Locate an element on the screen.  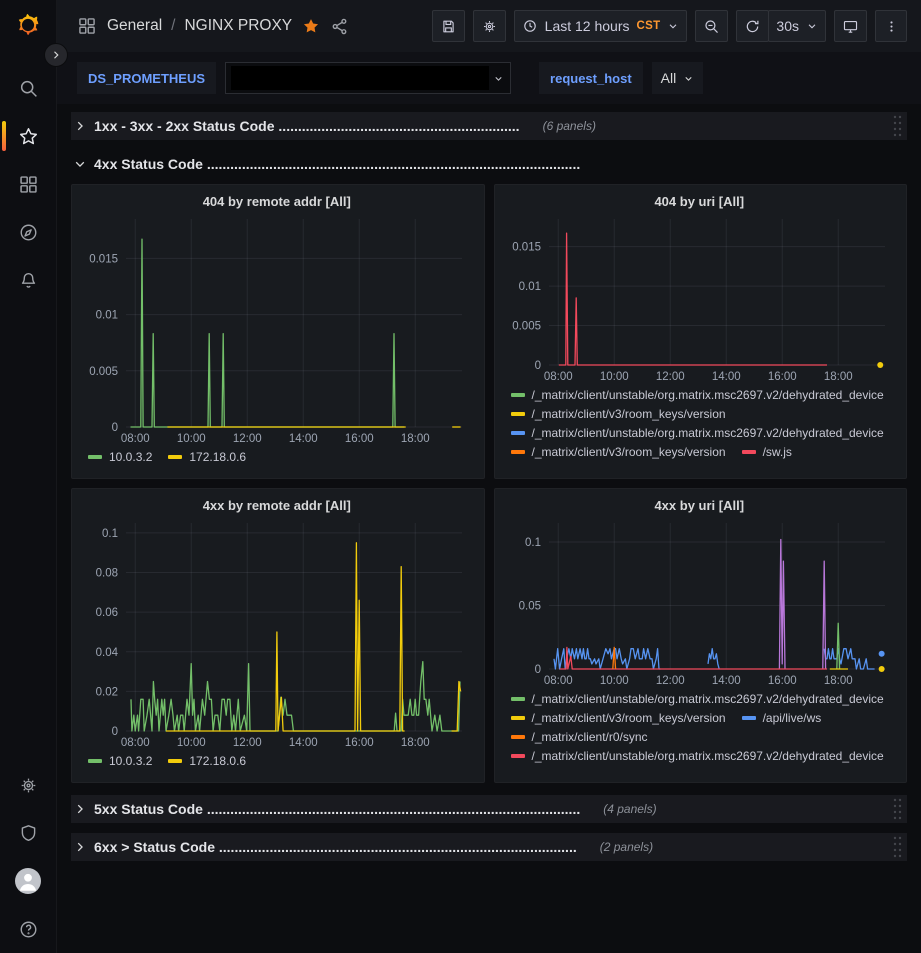
tv-mode-button is located at coordinates (850, 26).